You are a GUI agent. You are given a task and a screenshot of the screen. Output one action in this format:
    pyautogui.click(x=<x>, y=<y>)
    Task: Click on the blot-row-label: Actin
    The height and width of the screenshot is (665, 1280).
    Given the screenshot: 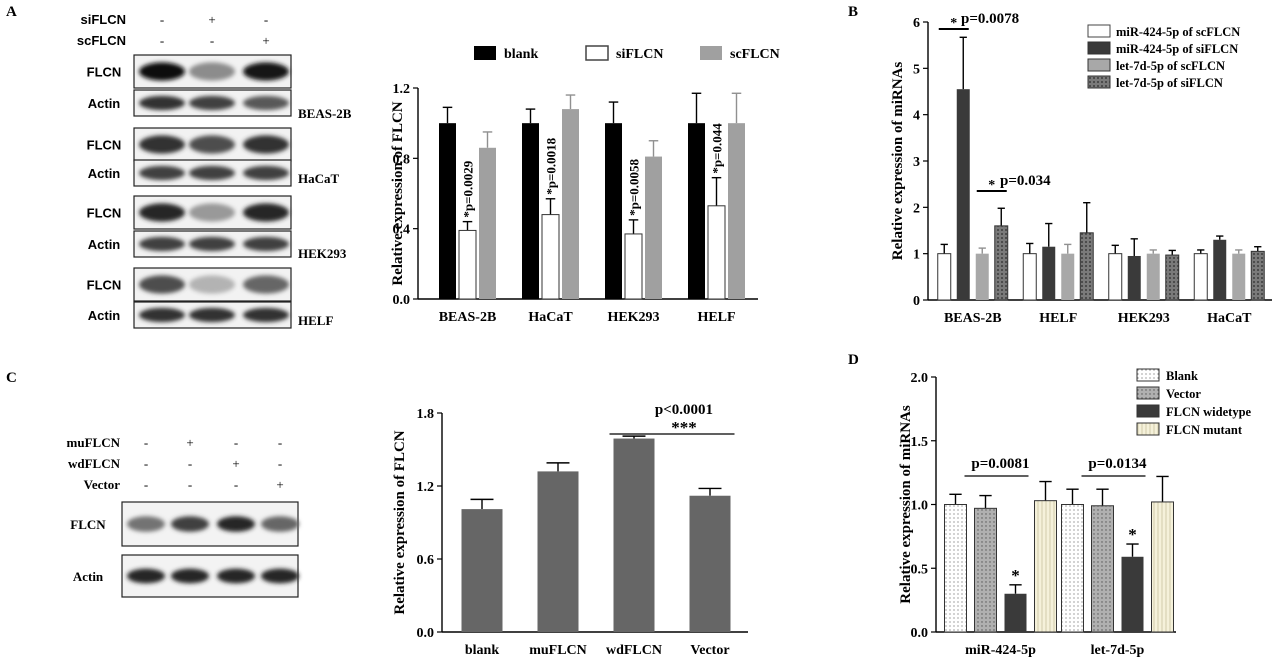 What is the action you would take?
    pyautogui.click(x=88, y=576)
    